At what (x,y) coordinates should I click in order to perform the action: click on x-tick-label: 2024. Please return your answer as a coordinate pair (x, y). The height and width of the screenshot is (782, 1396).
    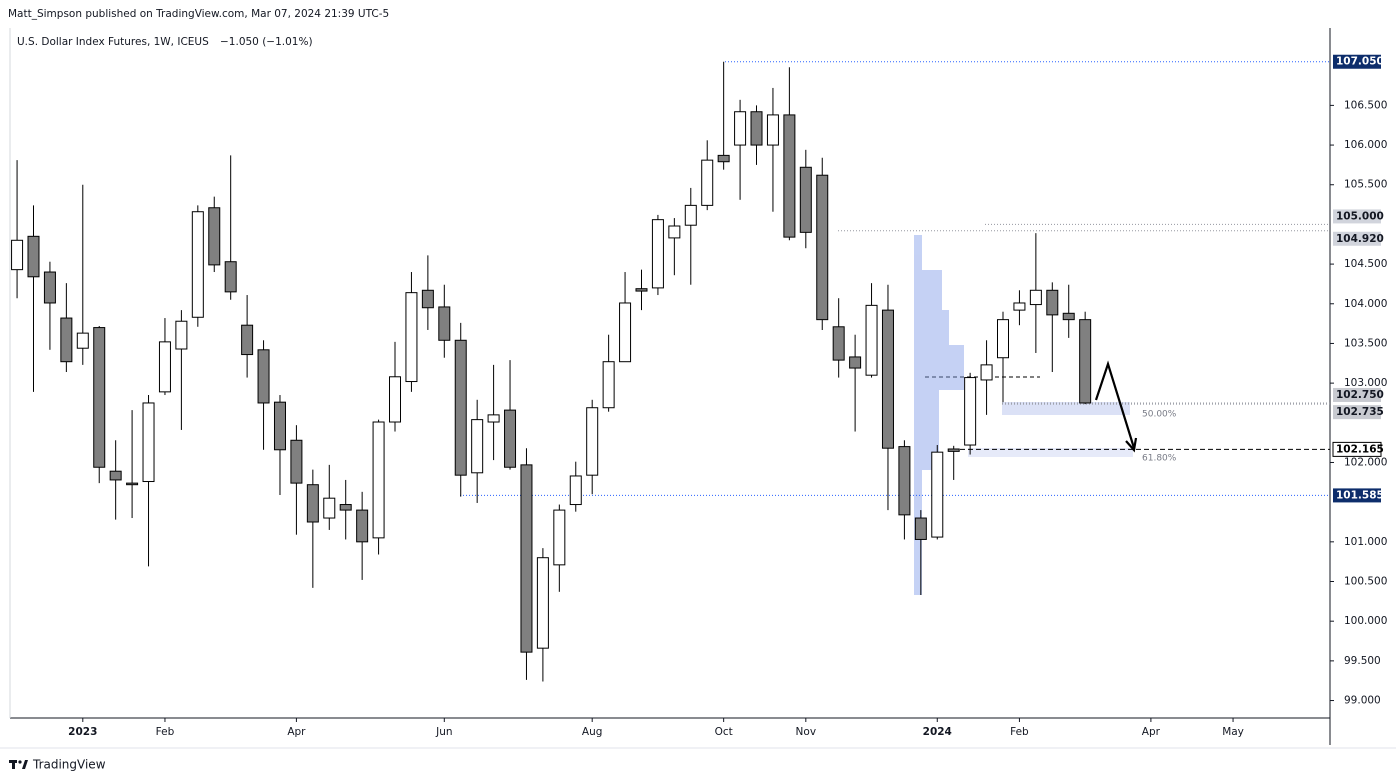
    Looking at the image, I should click on (937, 732).